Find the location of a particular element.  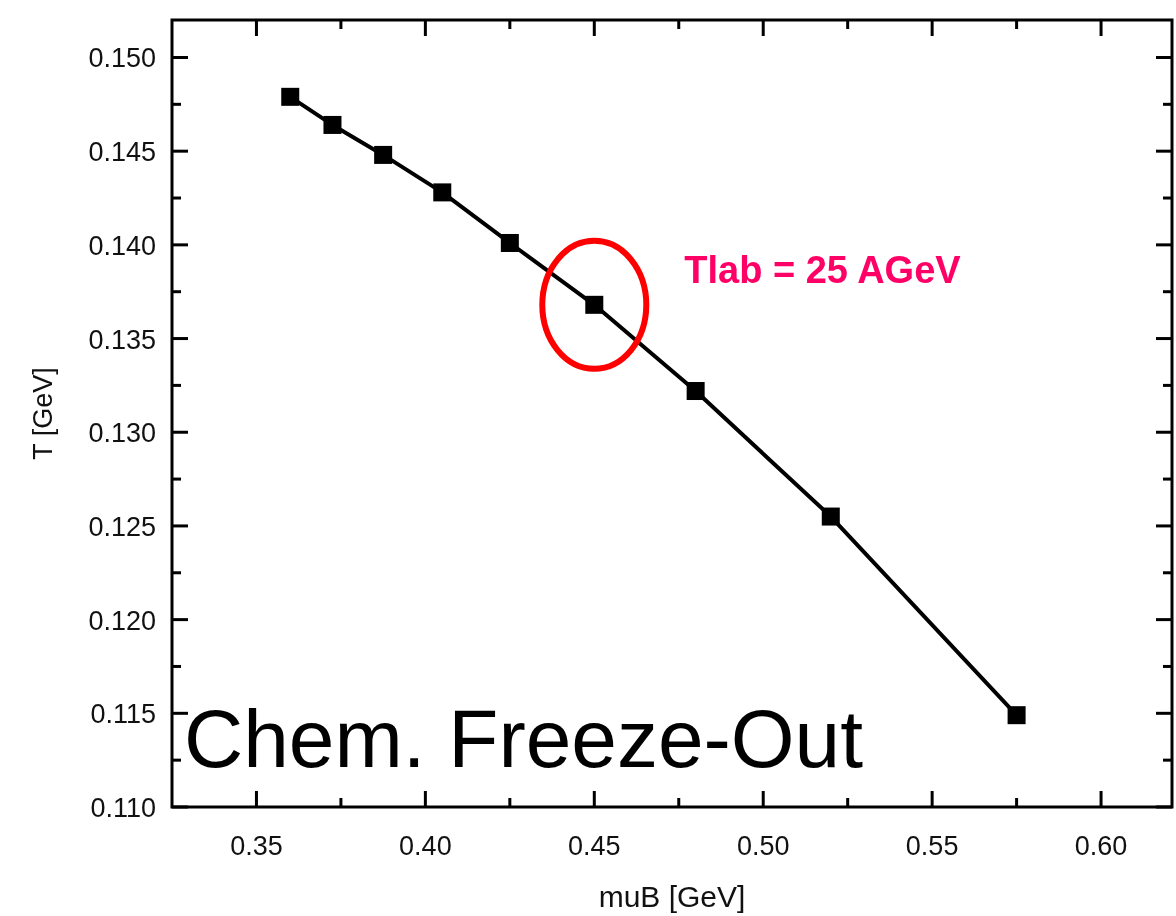

y-tick-label: 0.125 is located at coordinates (122, 526).